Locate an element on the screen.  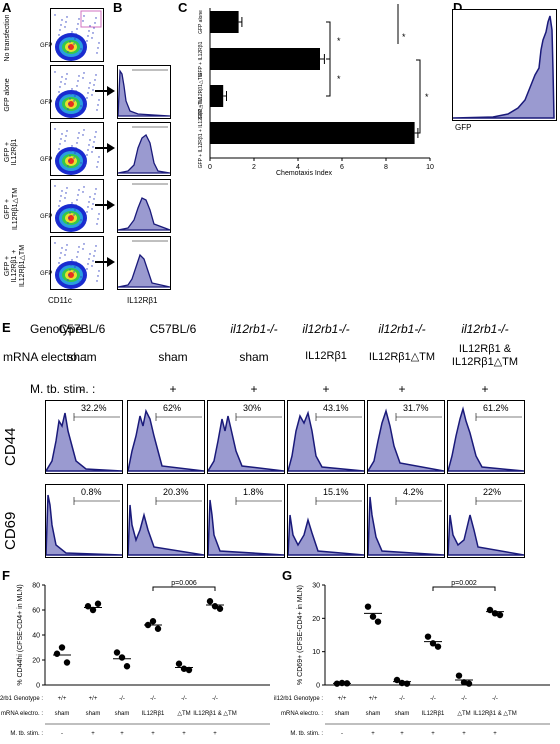
c-bar-label: GFP + IL12Rβ1△TM is located at coordinates (201, 96).